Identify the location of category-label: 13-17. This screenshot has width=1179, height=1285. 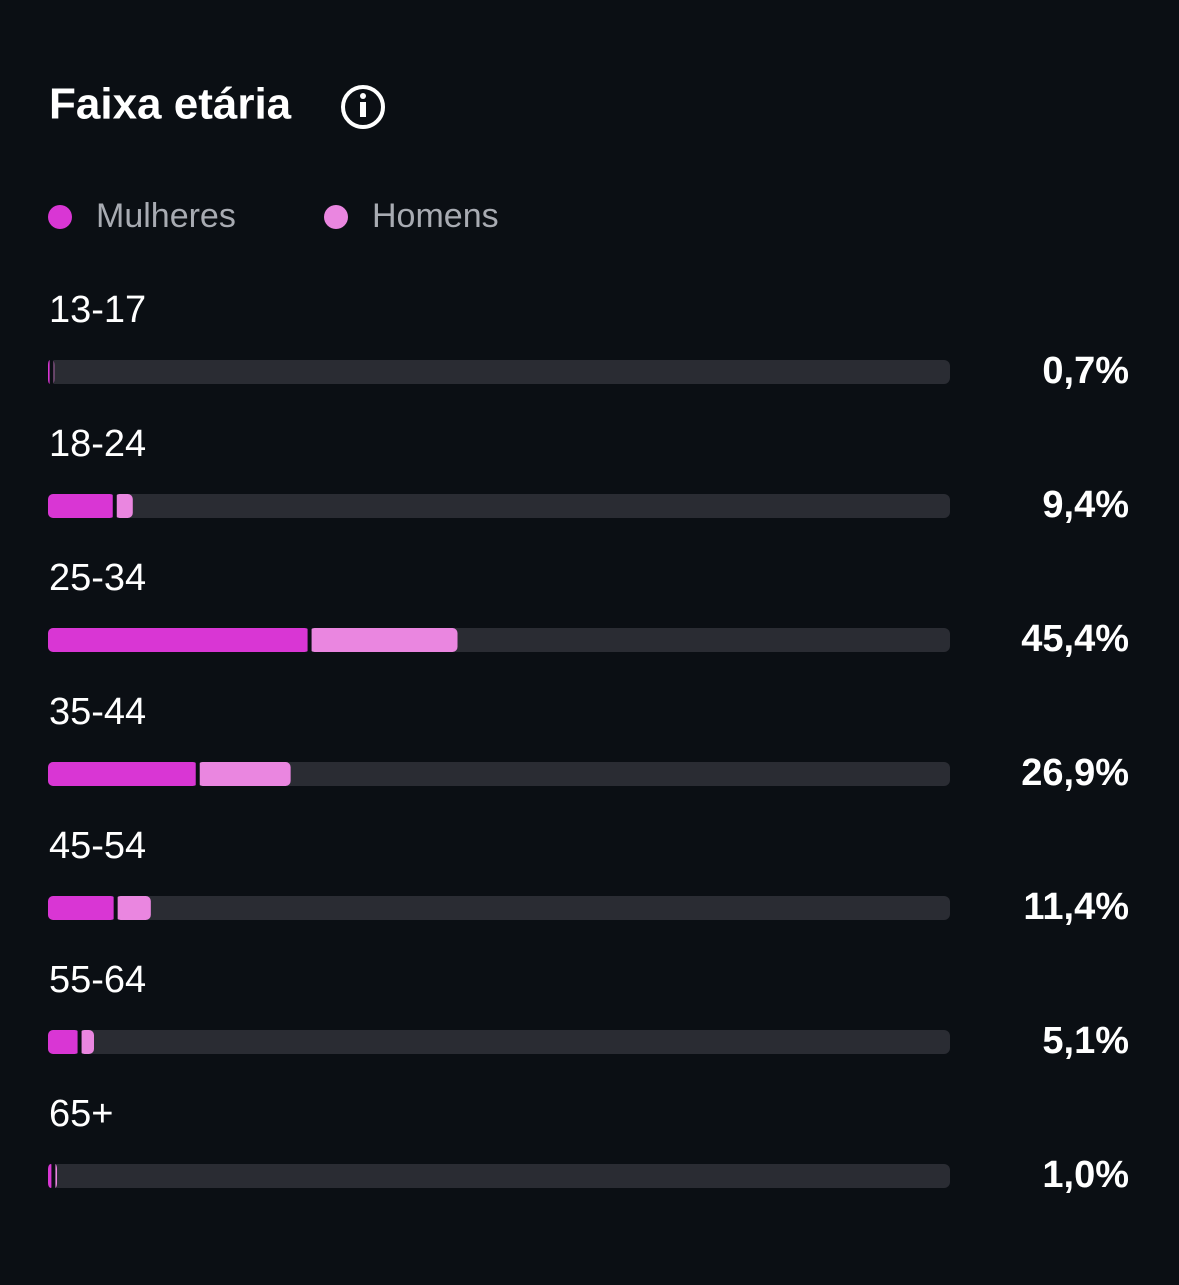
(97, 310).